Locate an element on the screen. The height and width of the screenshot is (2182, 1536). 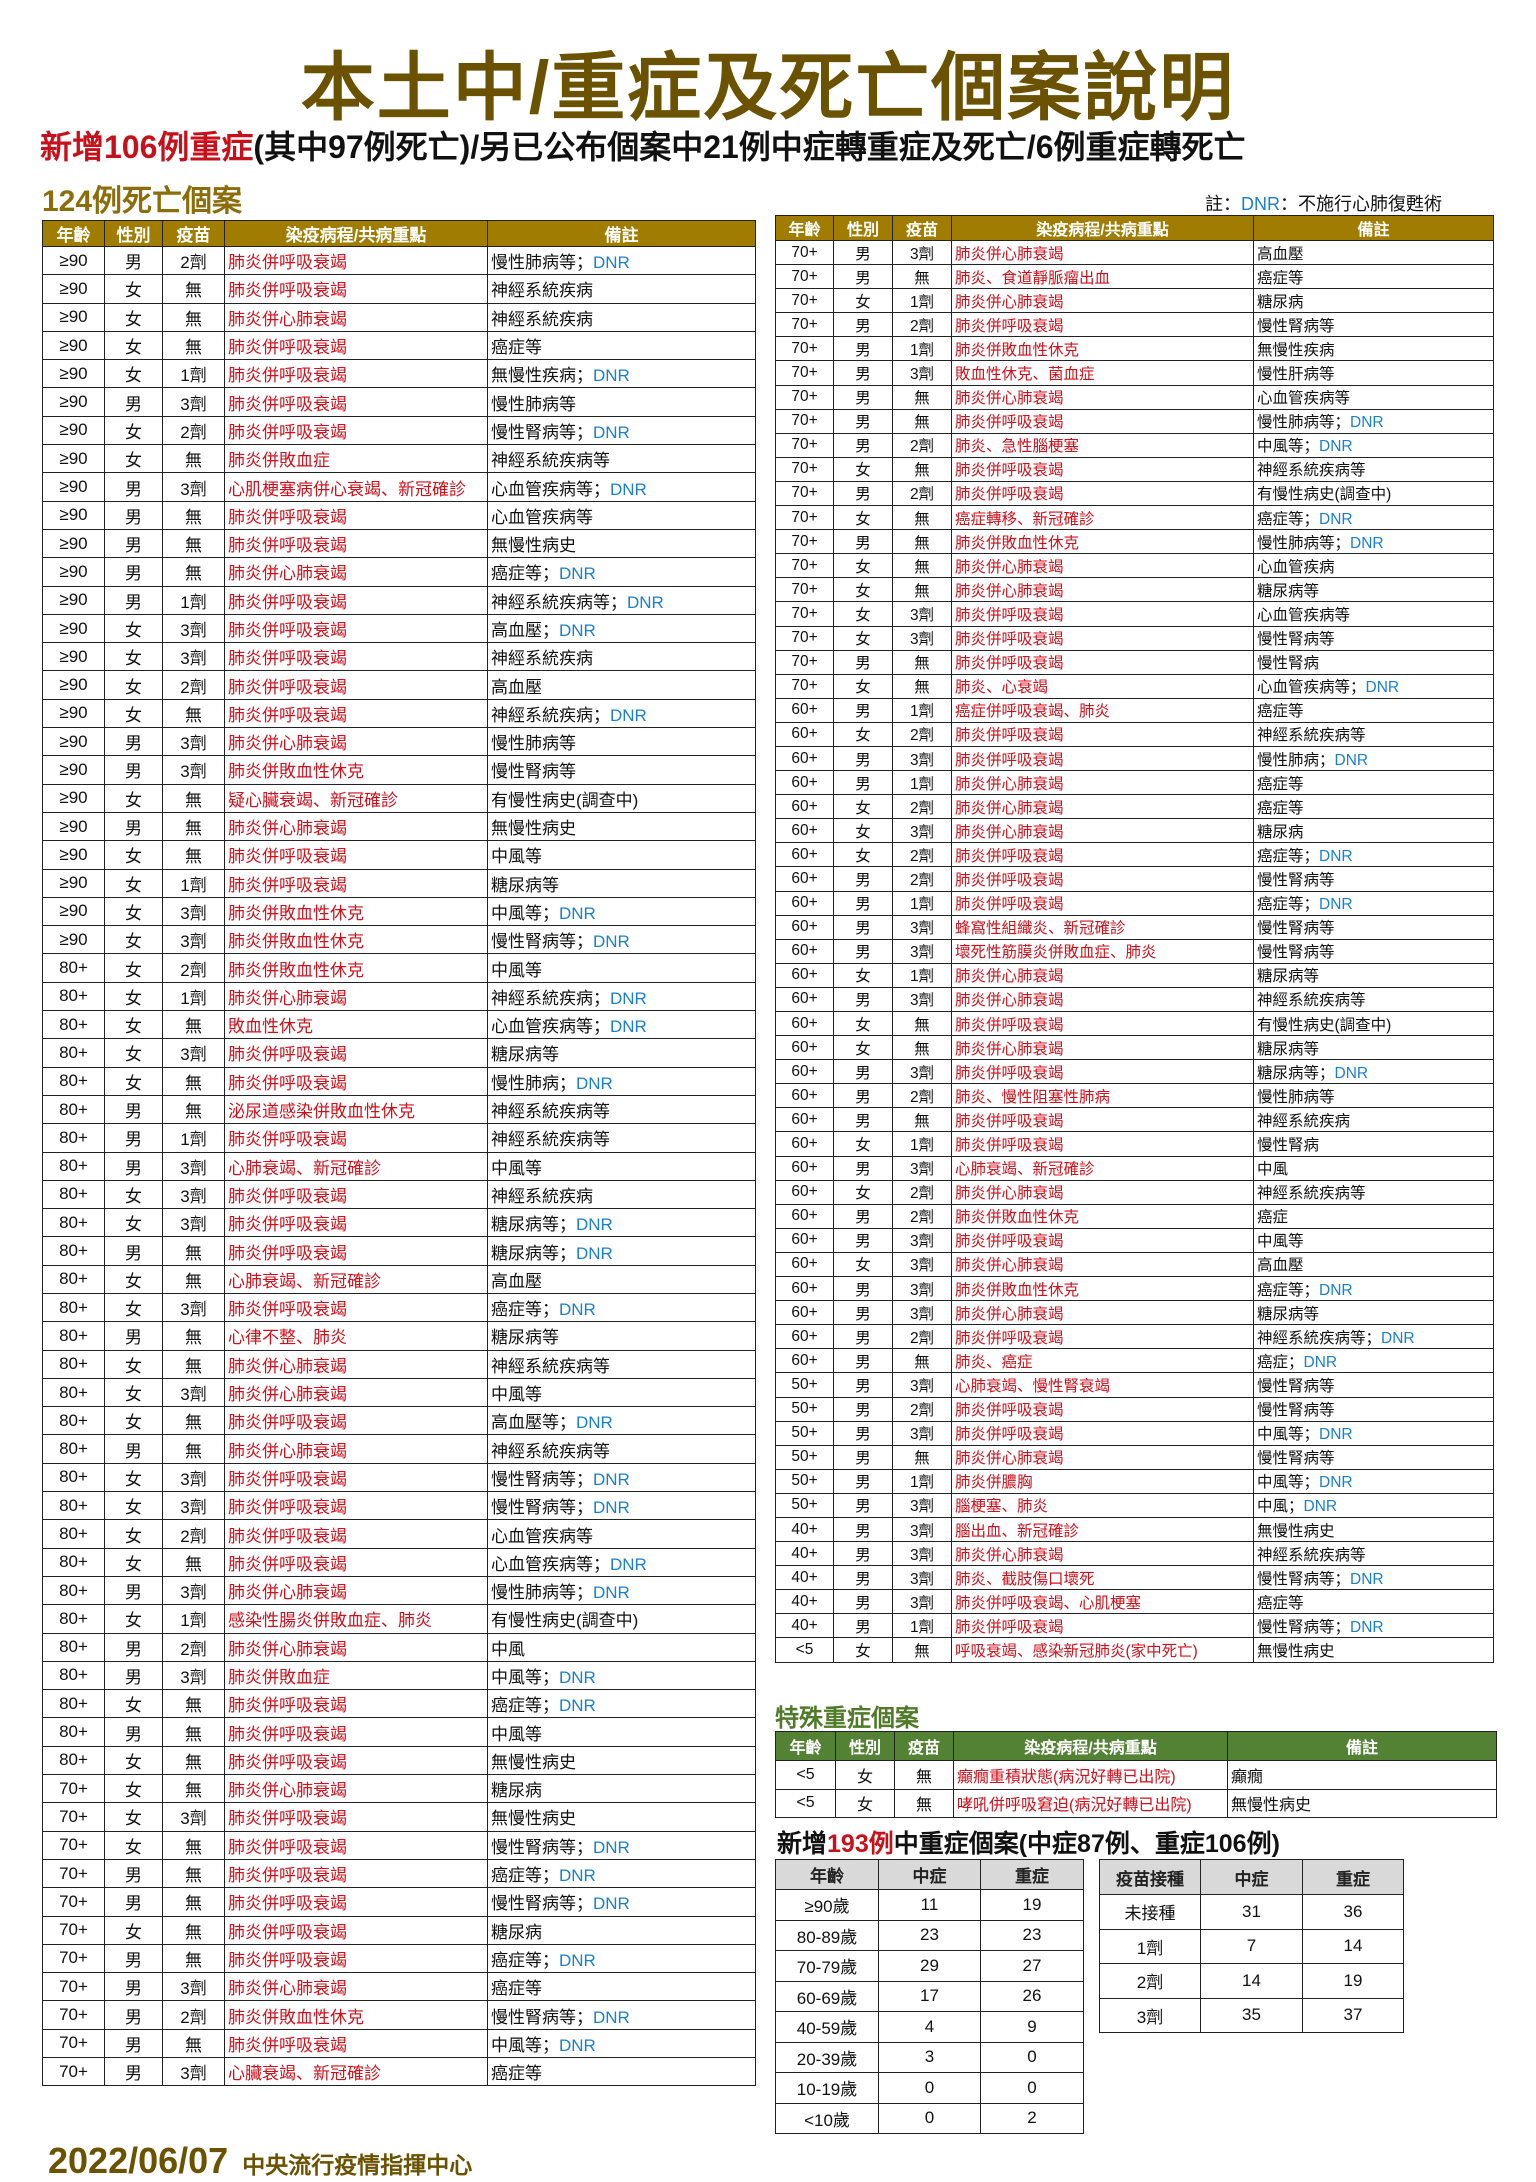
cell-remark: 心血管疾病等 is located at coordinates (621, 515).